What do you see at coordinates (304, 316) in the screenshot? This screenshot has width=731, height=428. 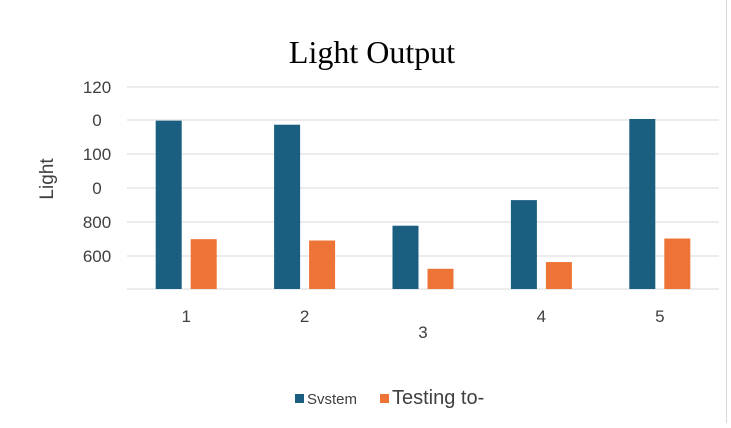 I see `x-tick-label: 2` at bounding box center [304, 316].